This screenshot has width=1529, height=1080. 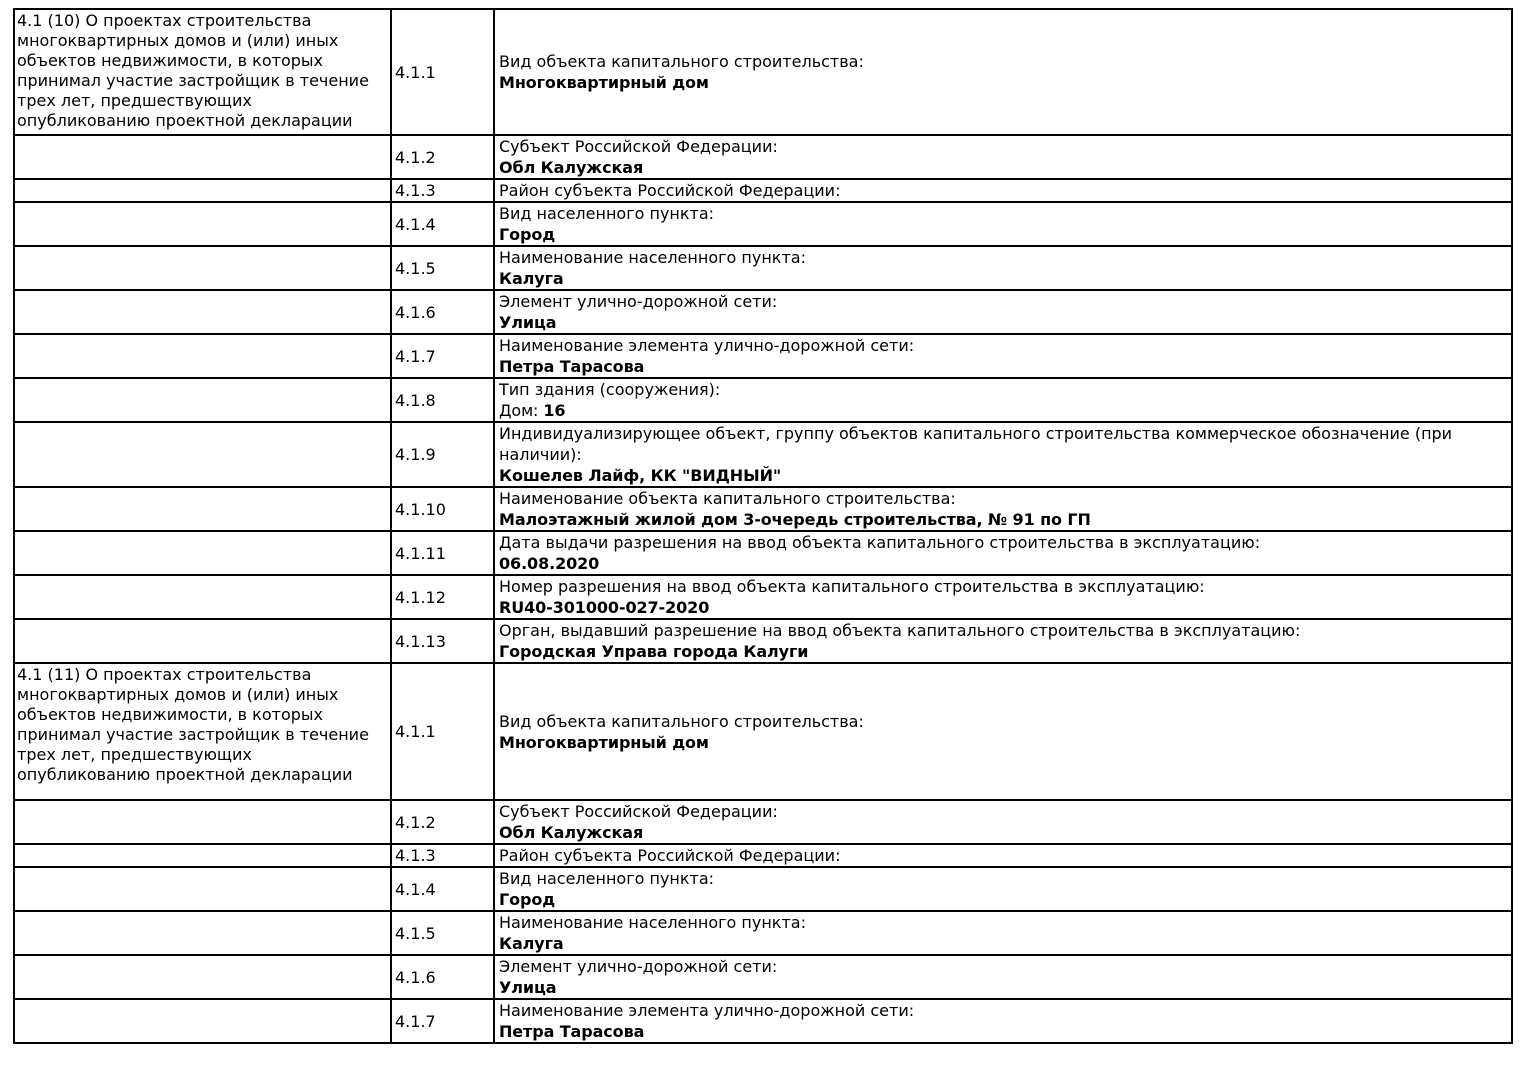 What do you see at coordinates (607, 878) in the screenshot?
I see `field-label: Вид населенного пункта:` at bounding box center [607, 878].